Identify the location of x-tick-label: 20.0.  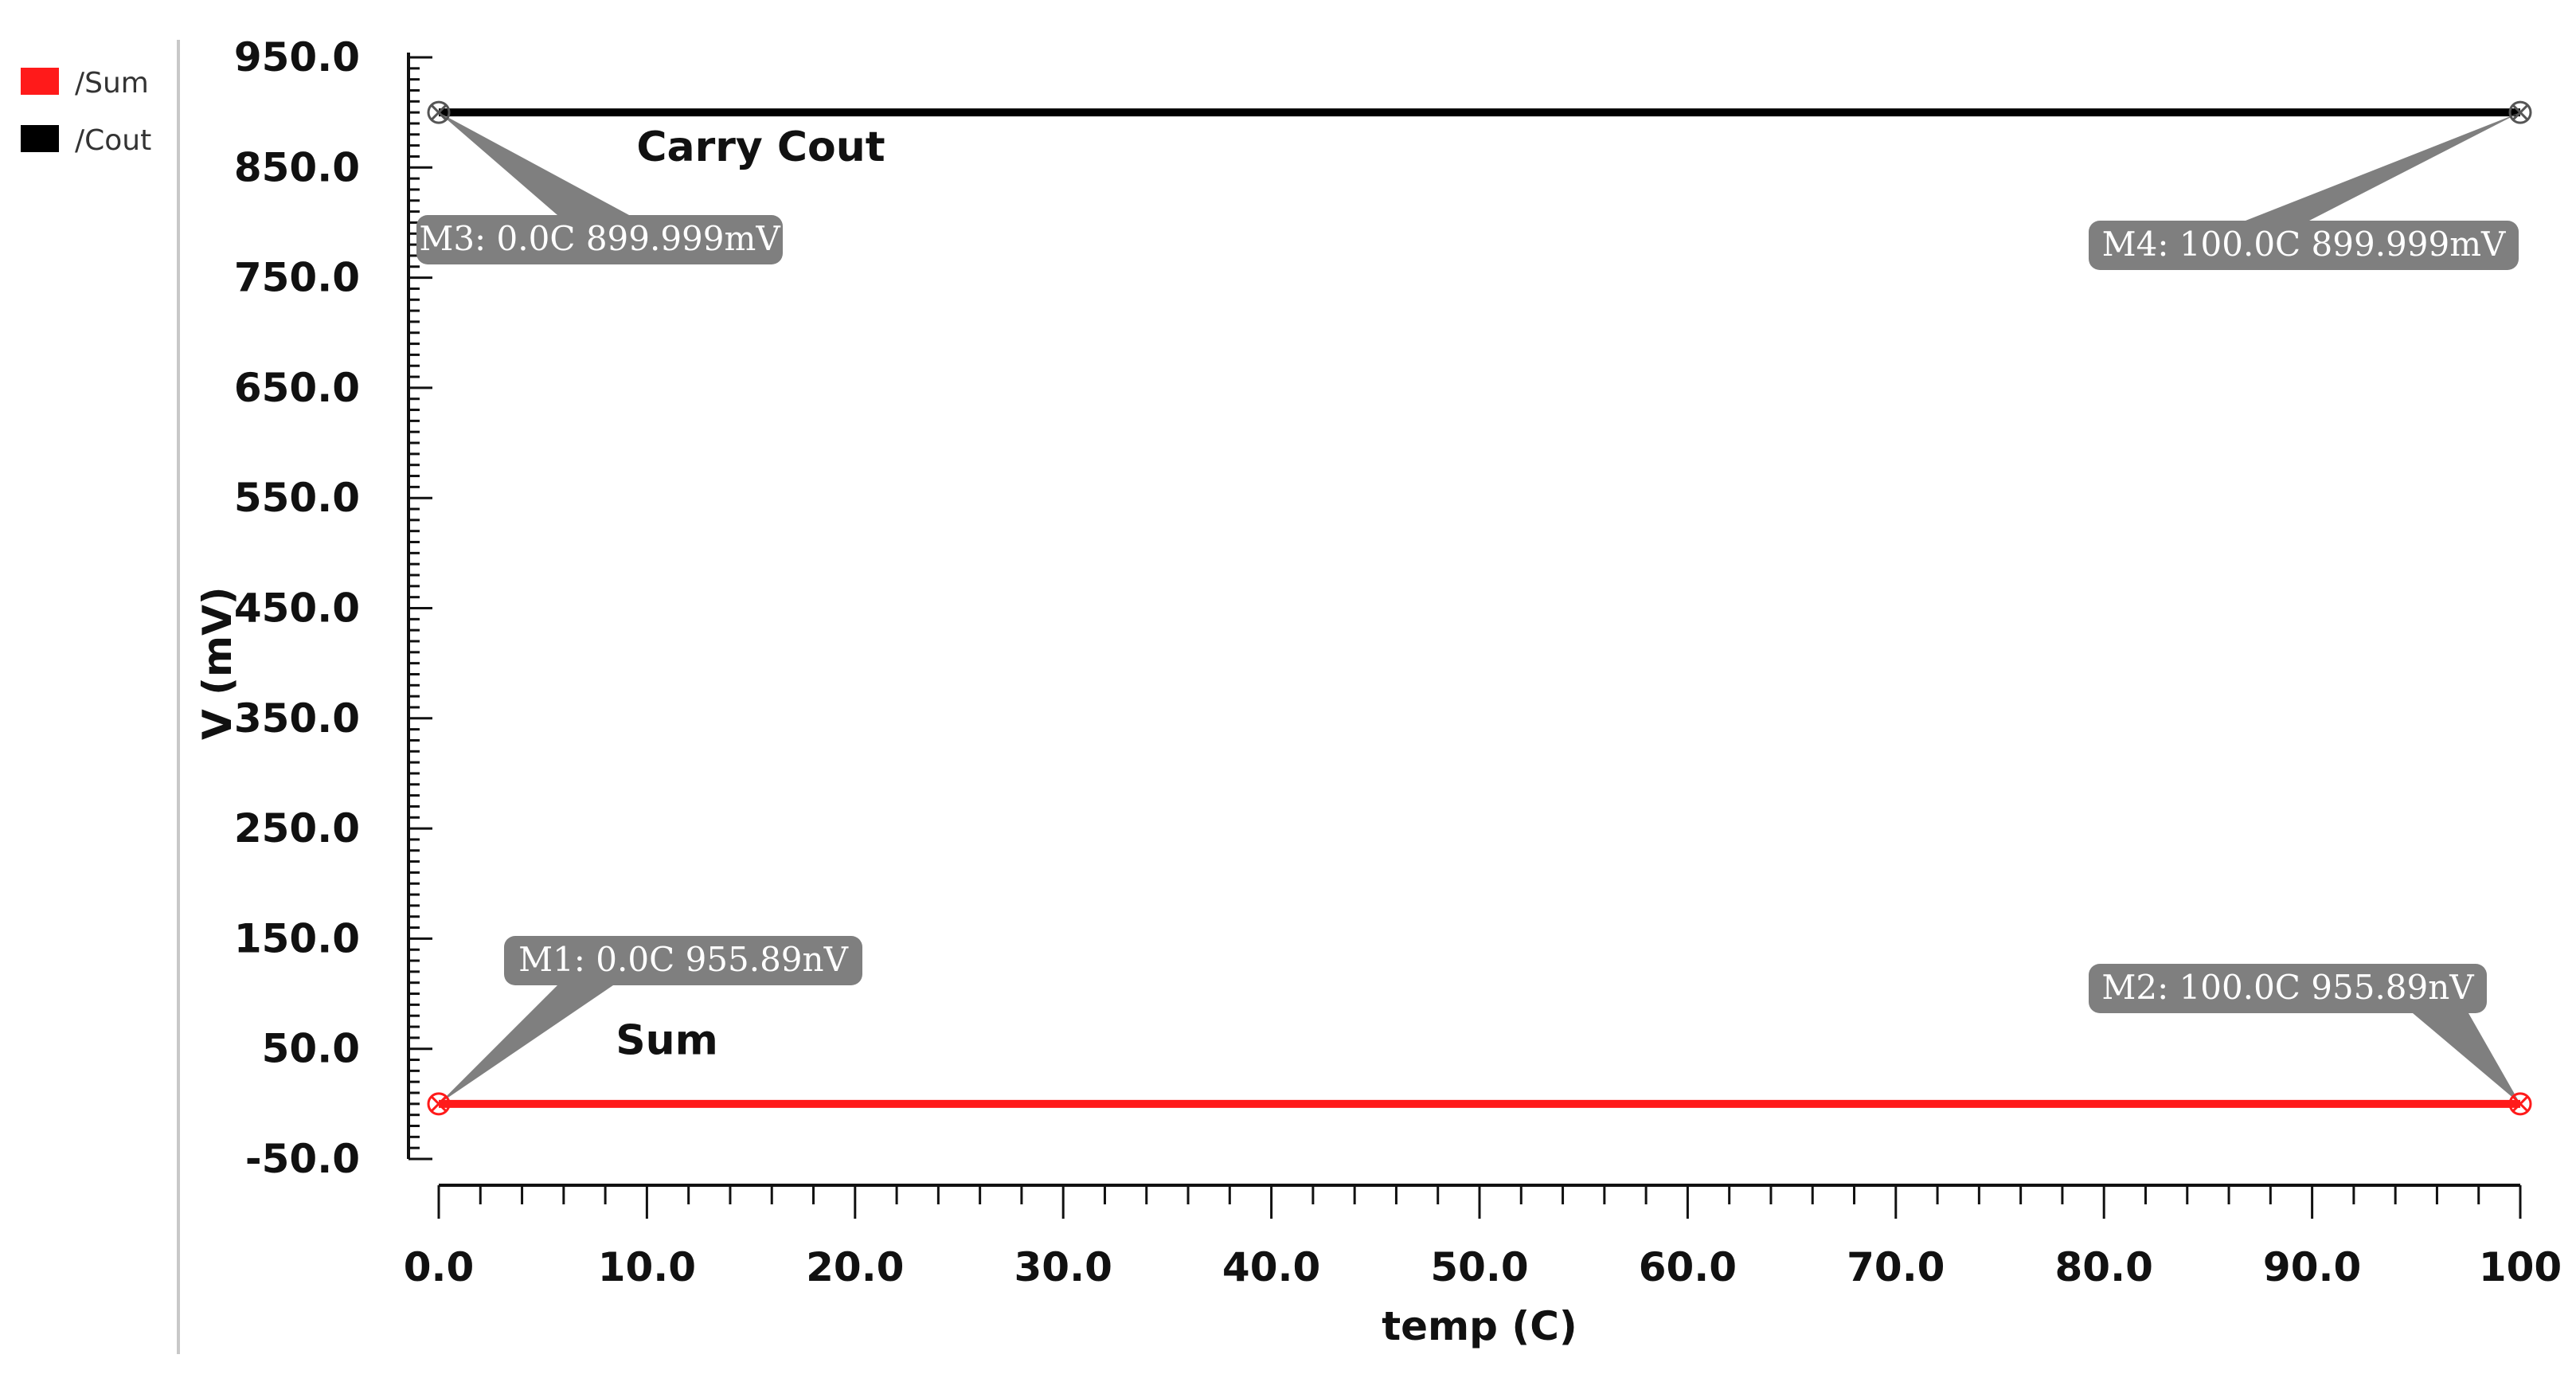
(855, 1267).